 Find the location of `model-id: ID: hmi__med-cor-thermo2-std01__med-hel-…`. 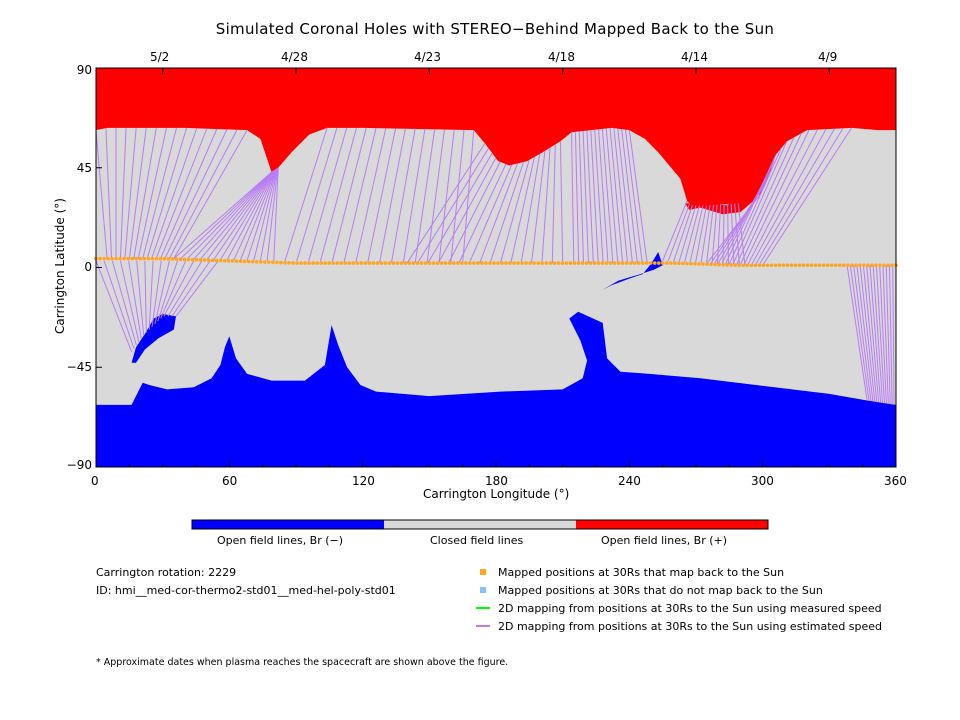

model-id: ID: hmi__med-cor-thermo2-std01__med-hel-… is located at coordinates (246, 590).